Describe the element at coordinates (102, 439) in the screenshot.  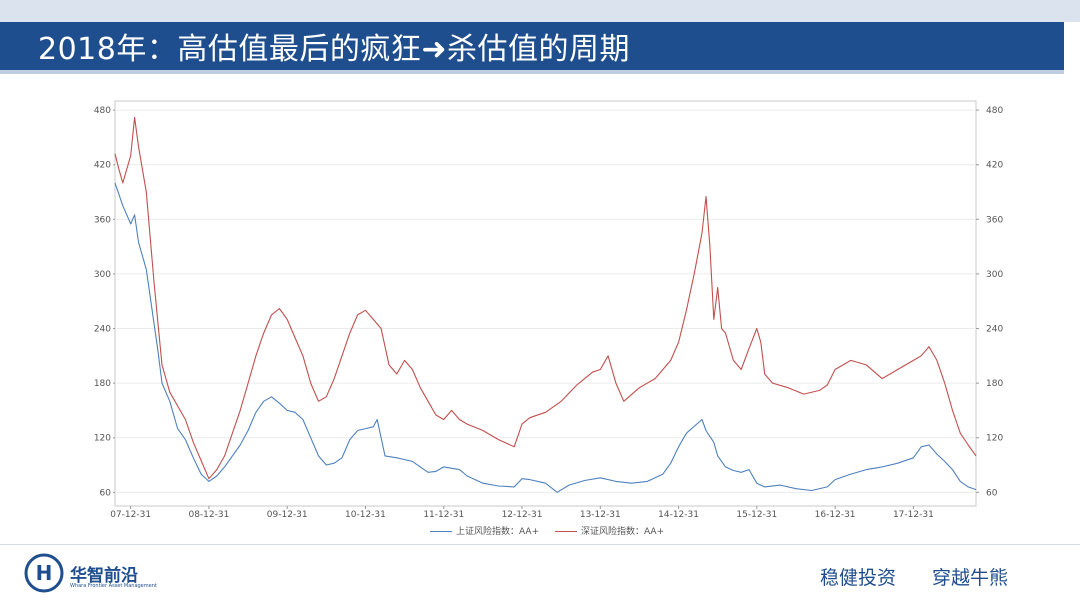
I see `y-left-tick-label: 120` at that location.